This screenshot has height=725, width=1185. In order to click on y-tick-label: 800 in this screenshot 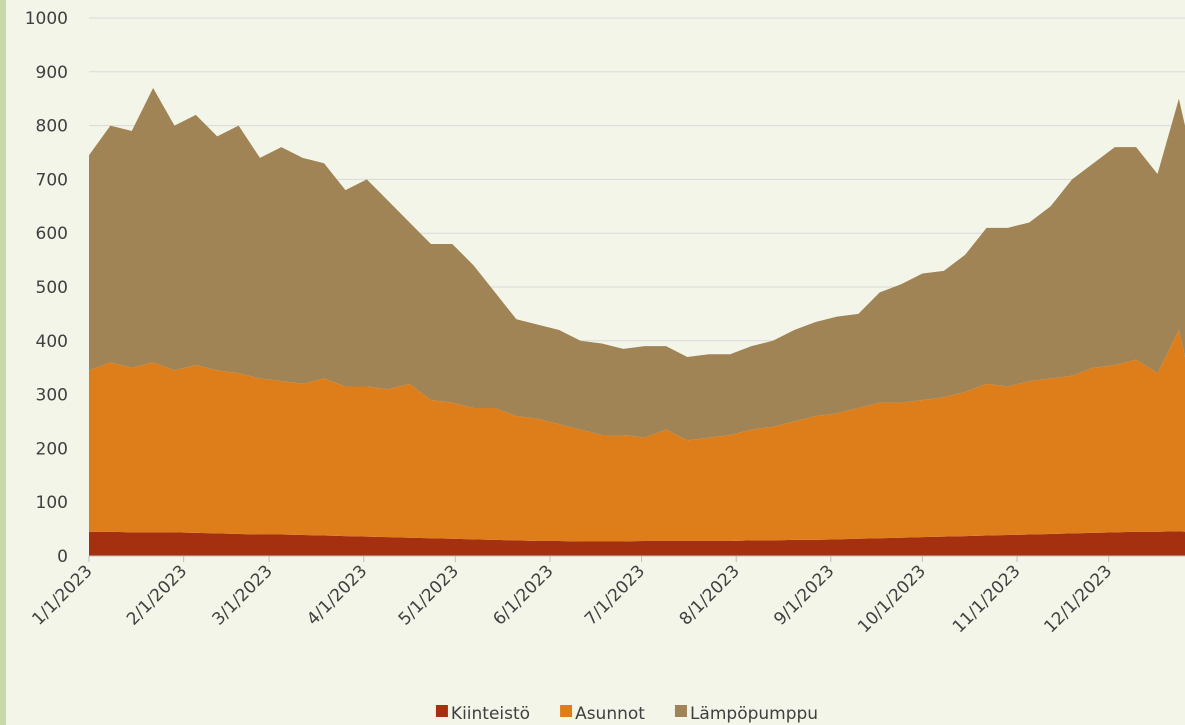, I will do `click(52, 127)`.